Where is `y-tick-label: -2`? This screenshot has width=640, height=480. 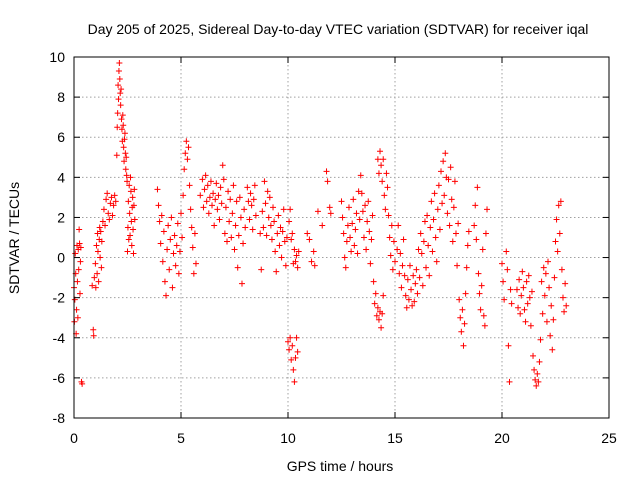
y-tick-label: -2 is located at coordinates (59, 298).